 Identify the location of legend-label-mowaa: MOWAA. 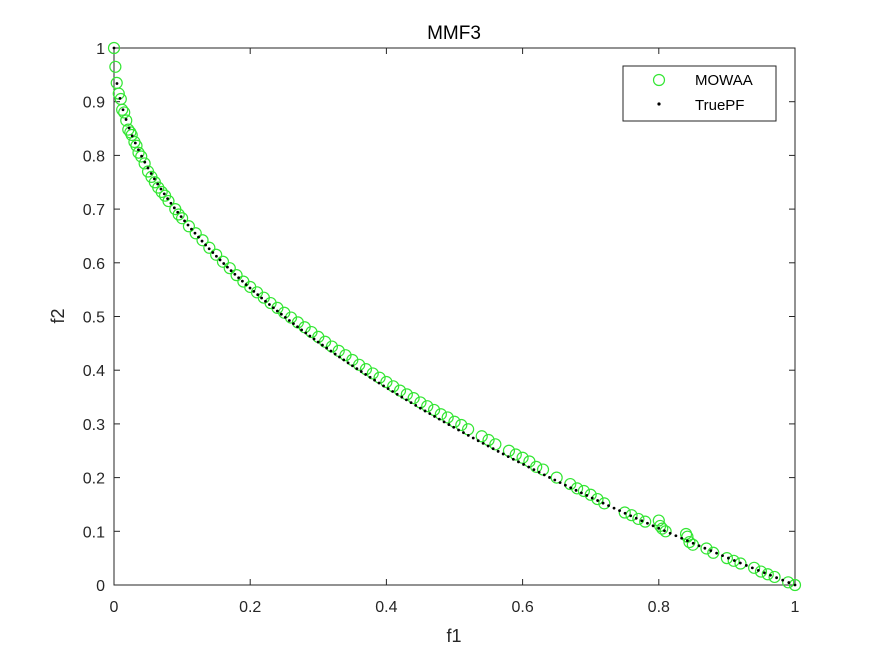
(724, 80).